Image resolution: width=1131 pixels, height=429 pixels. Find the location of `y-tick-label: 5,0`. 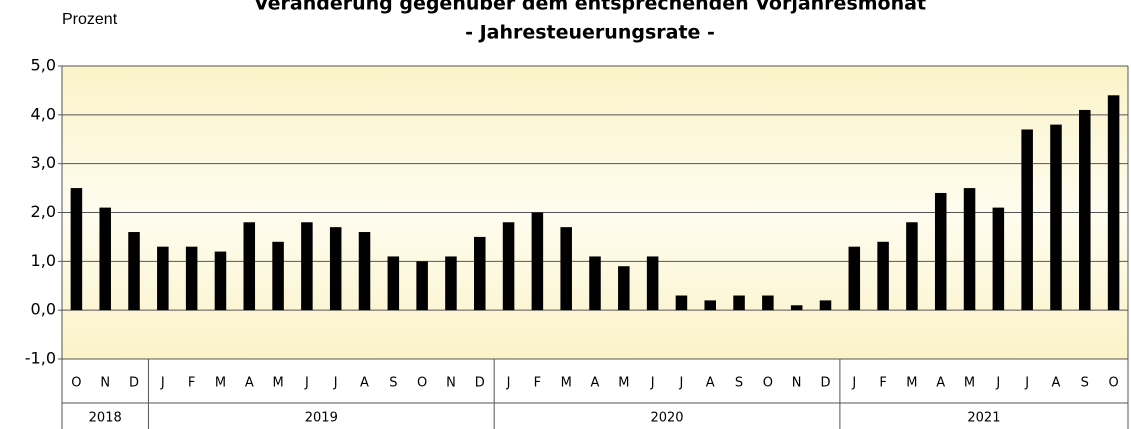

y-tick-label: 5,0 is located at coordinates (43, 65).